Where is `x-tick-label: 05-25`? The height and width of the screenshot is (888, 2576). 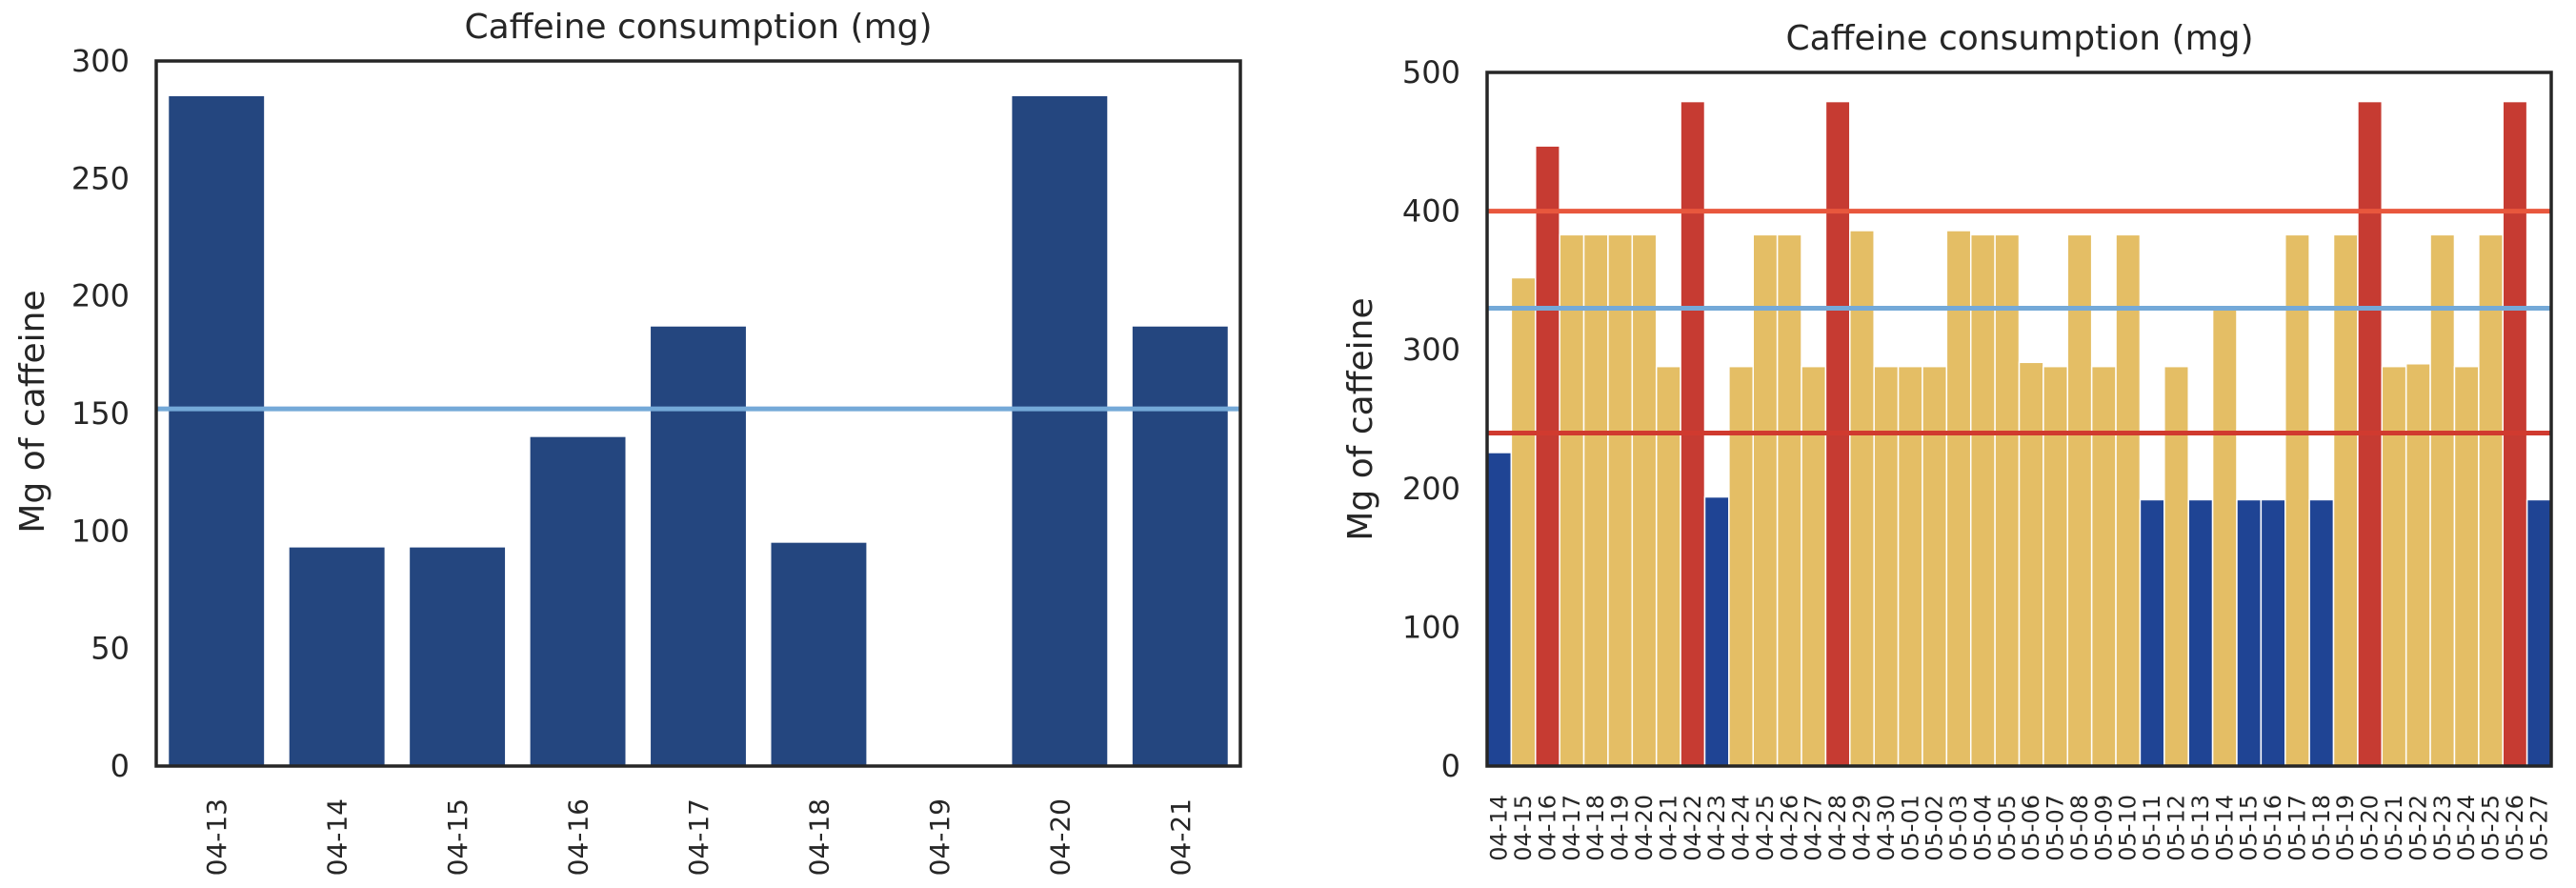
x-tick-label: 05-25 is located at coordinates (2492, 828).